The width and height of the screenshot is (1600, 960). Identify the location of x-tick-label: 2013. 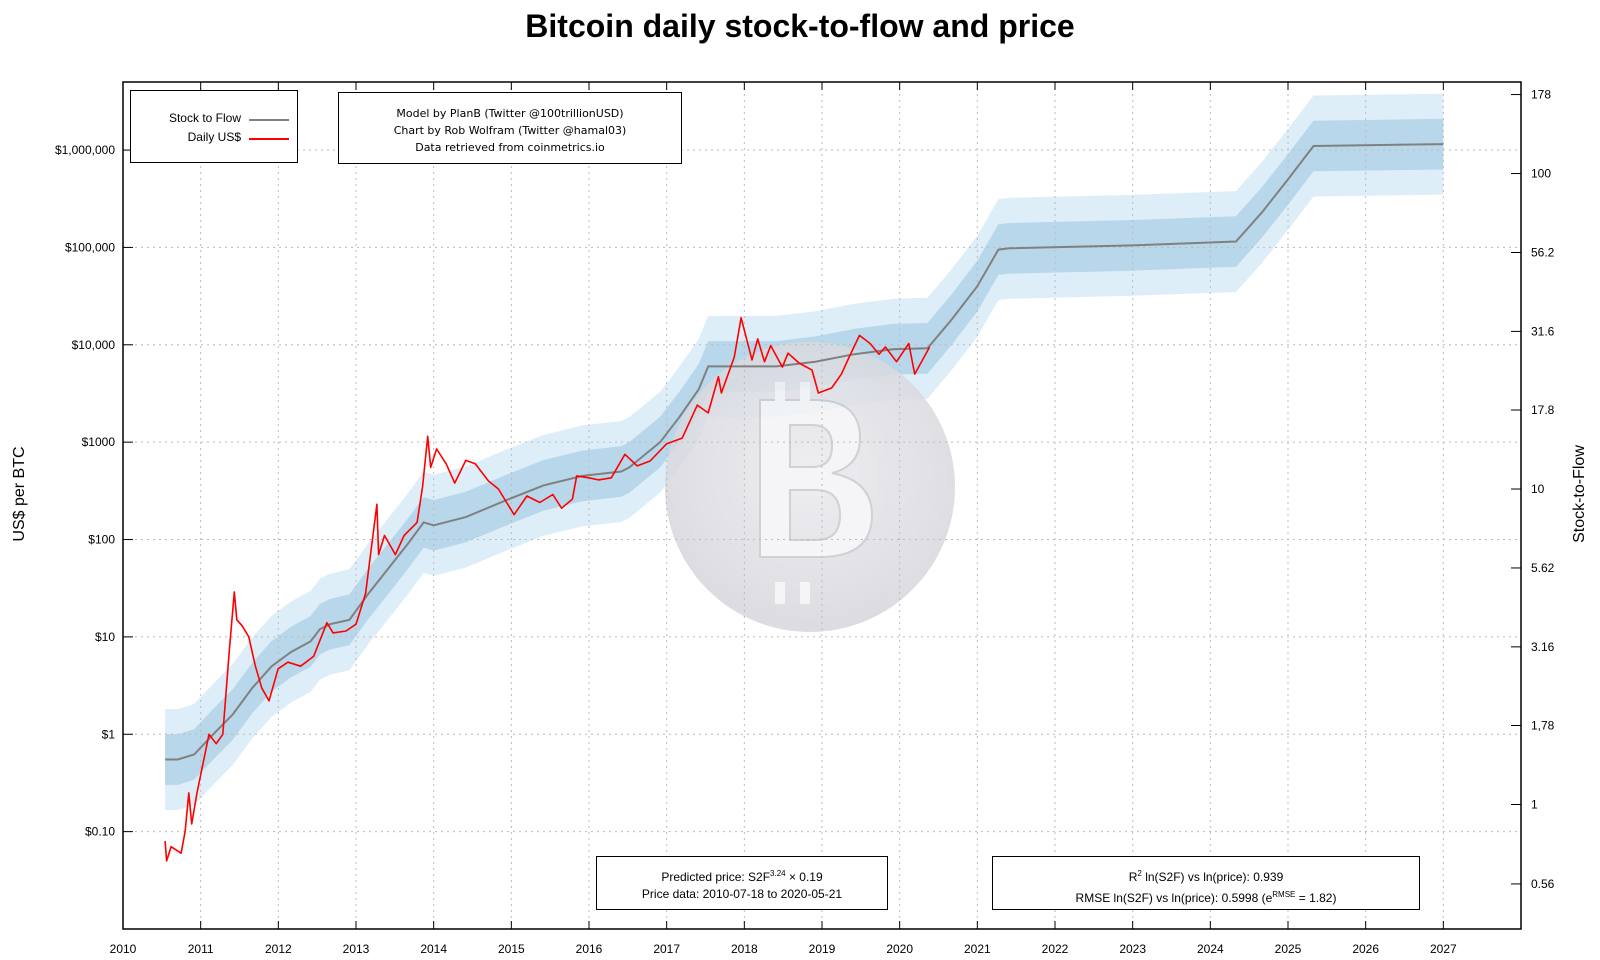
(356, 949).